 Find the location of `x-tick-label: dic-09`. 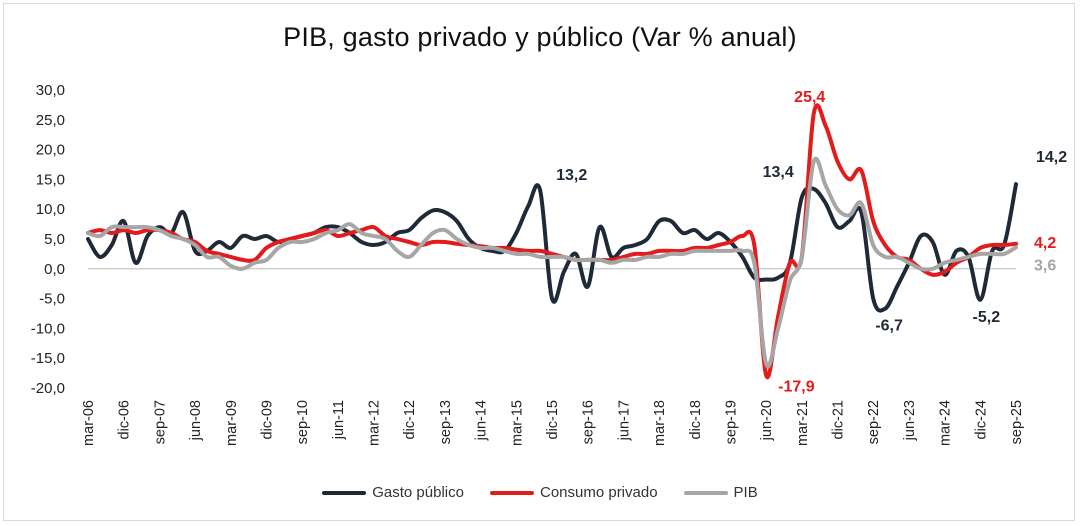

x-tick-label: dic-09 is located at coordinates (267, 420).